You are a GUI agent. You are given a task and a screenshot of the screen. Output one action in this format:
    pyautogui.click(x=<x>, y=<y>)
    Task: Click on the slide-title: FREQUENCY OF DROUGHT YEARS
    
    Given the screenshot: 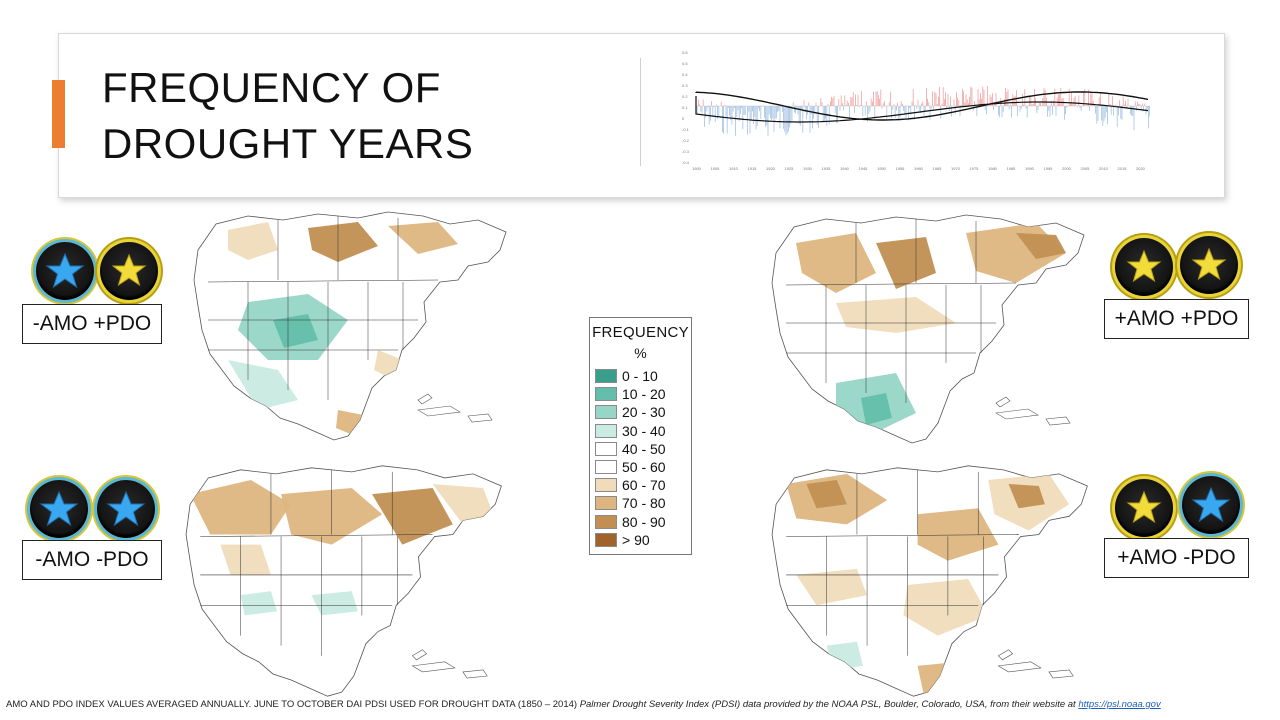 What is the action you would take?
    pyautogui.click(x=342, y=116)
    